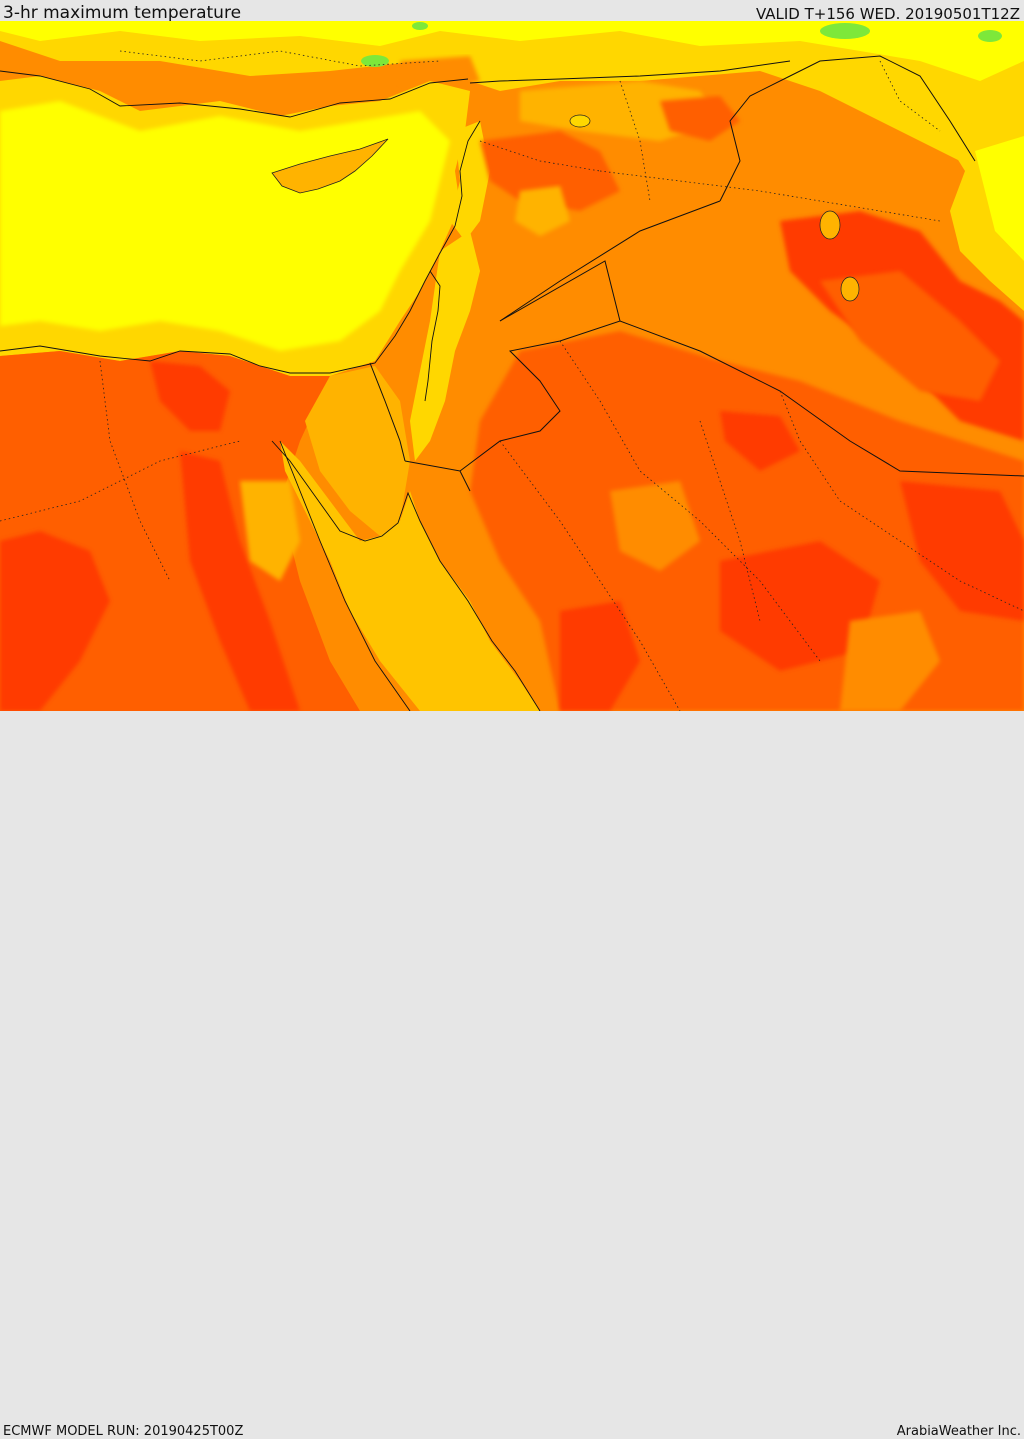 The height and width of the screenshot is (1439, 1024). Describe the element at coordinates (542, 211) in the screenshot. I see `syria-amber` at that location.